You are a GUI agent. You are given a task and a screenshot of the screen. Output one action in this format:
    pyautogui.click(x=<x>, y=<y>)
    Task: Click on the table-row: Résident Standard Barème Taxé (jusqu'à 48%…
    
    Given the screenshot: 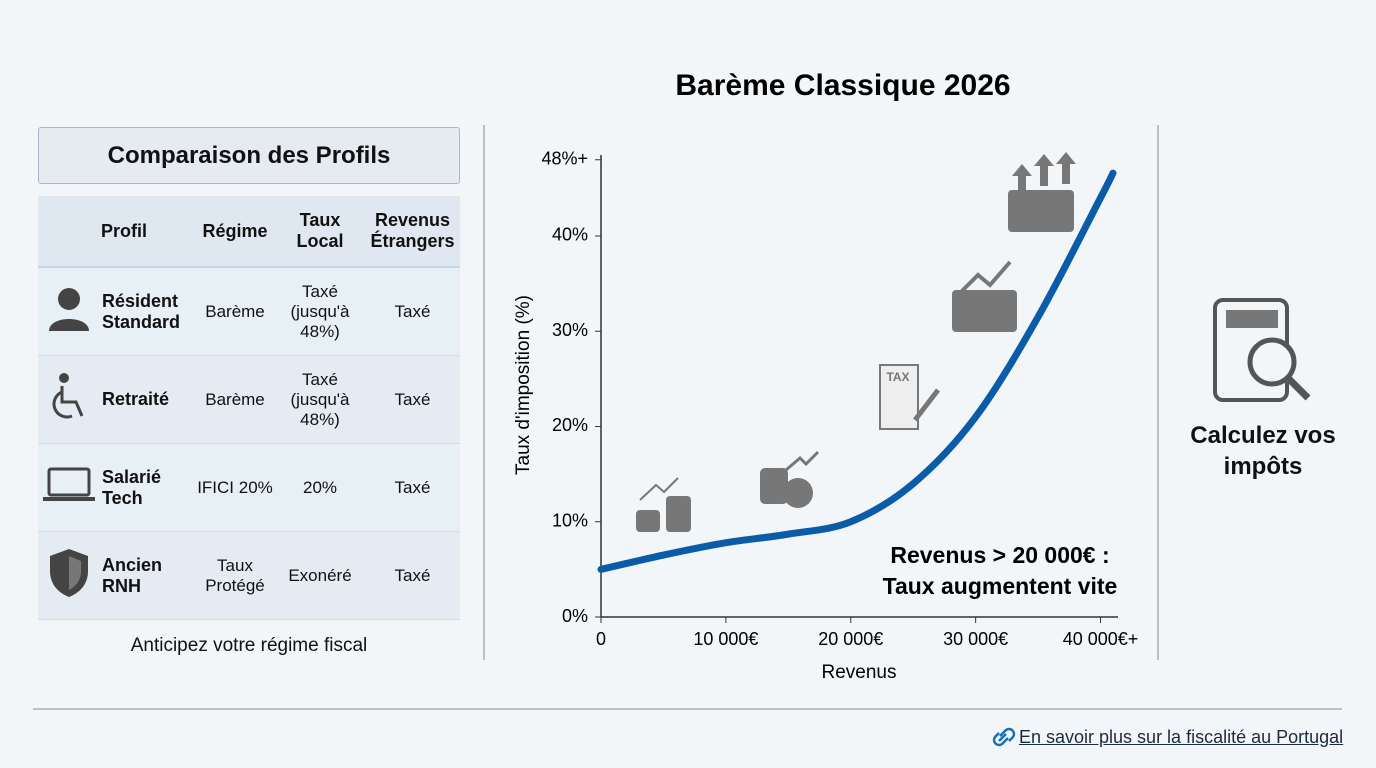 What is the action you would take?
    pyautogui.click(x=249, y=311)
    